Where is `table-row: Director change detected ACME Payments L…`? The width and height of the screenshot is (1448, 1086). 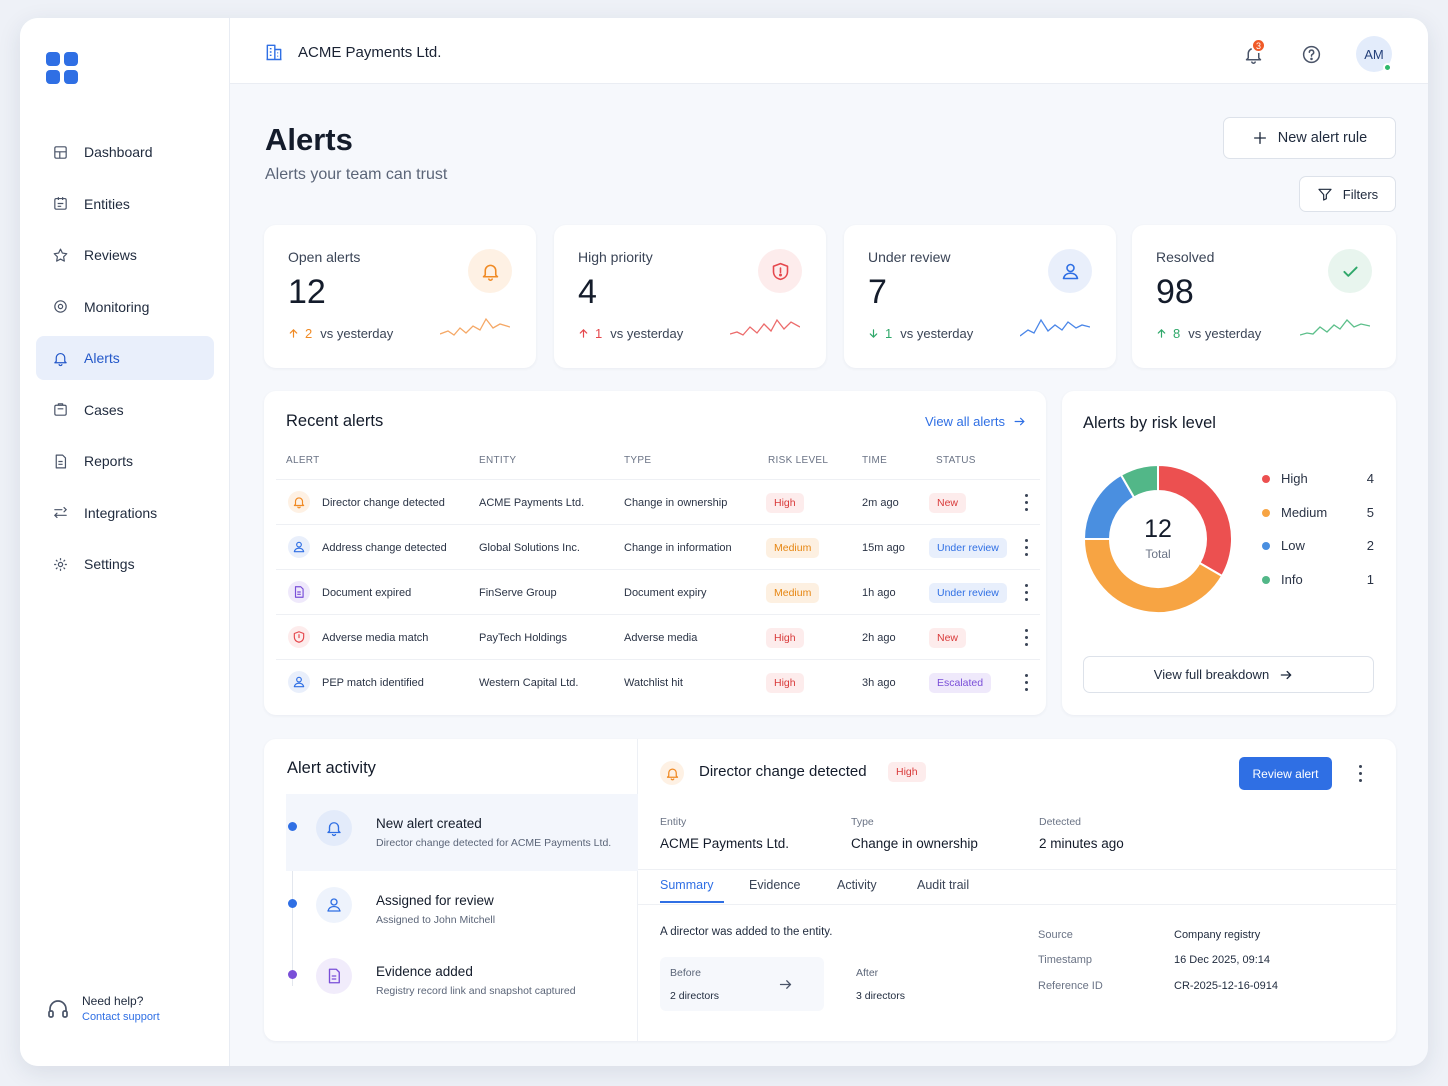
table-row: Director change detected ACME Payments L… is located at coordinates (658, 501).